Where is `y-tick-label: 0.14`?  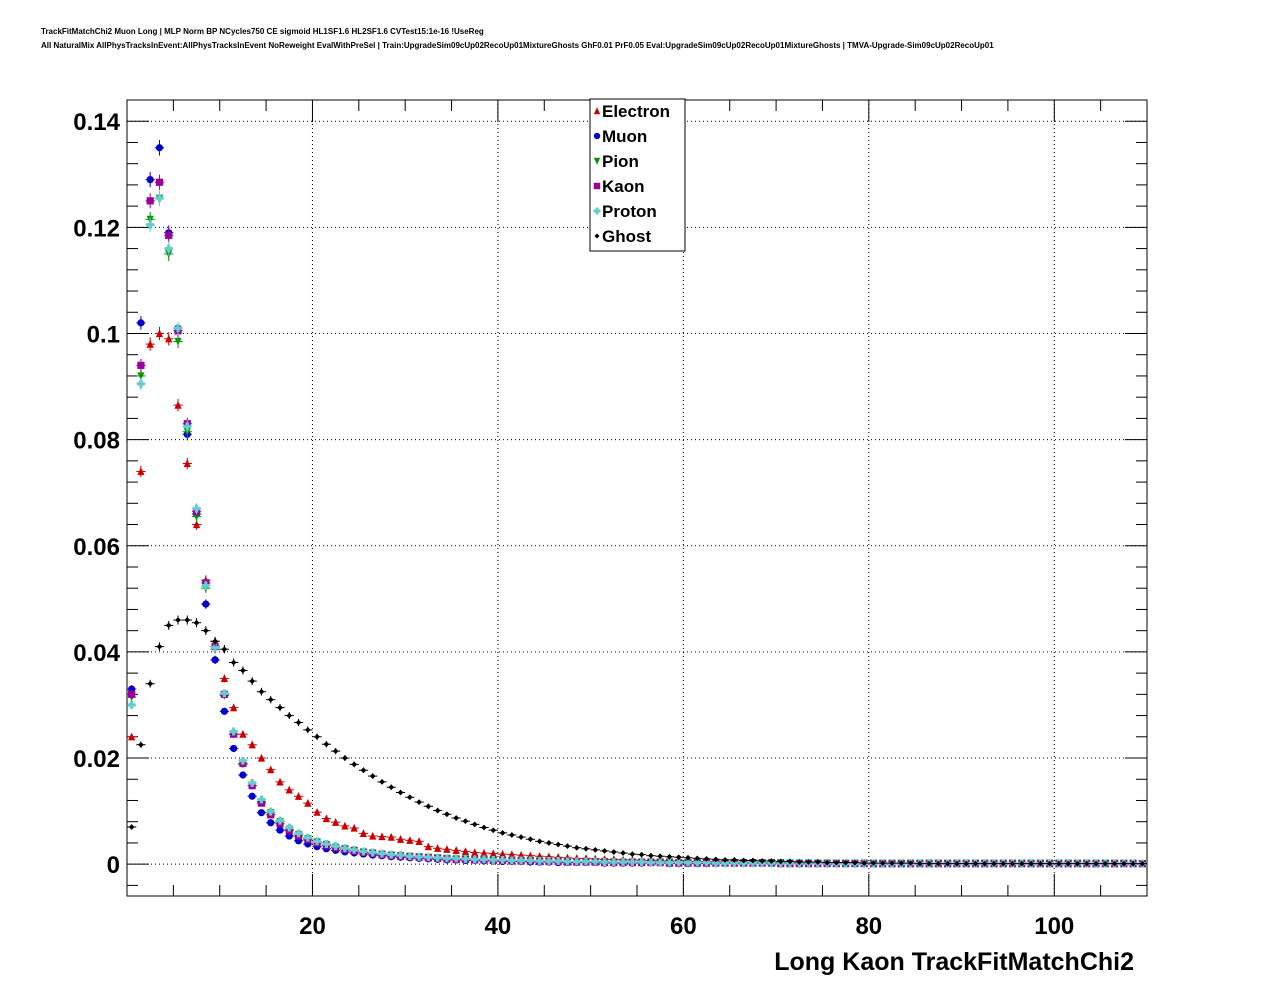
y-tick-label: 0.14 is located at coordinates (96, 122).